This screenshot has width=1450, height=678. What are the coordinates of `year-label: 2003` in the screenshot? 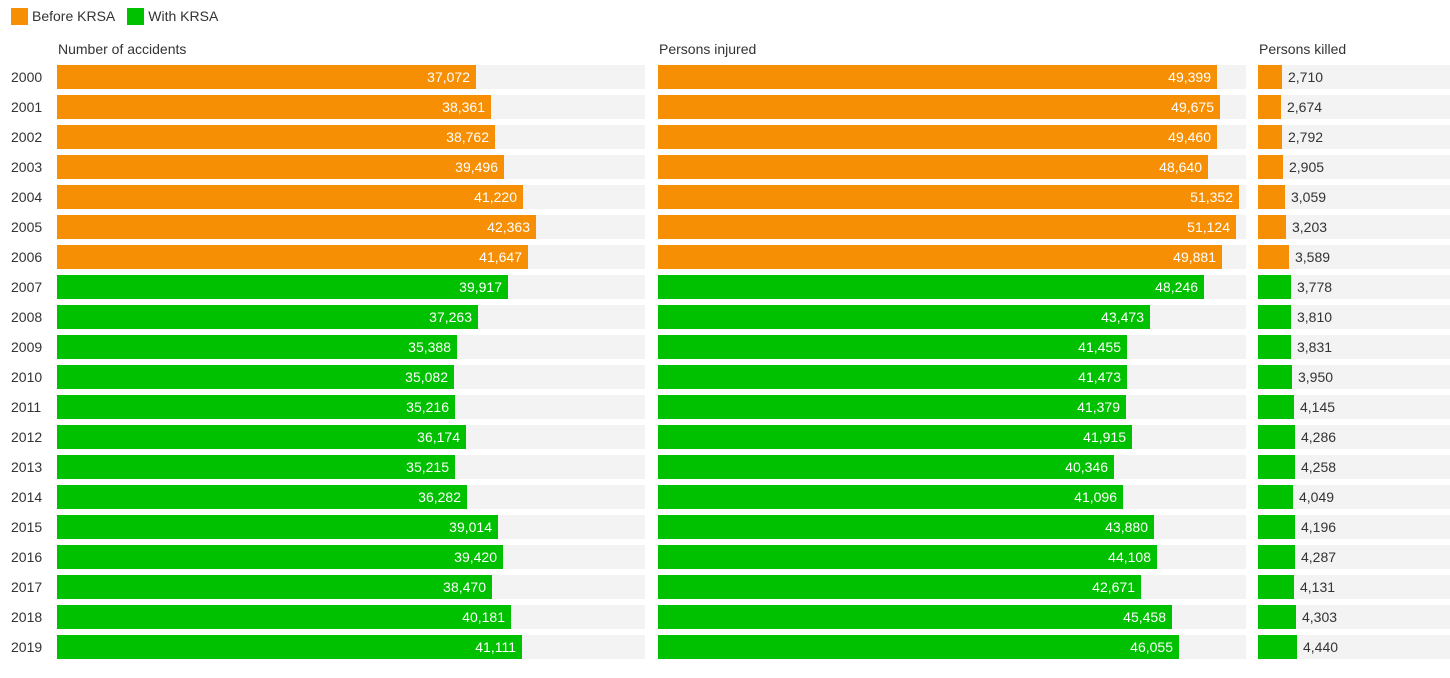 It's located at (27, 167).